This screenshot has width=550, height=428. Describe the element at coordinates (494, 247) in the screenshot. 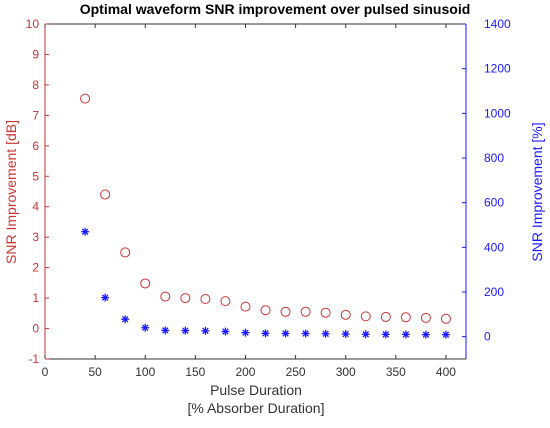

I see `y-tick-label-right: 400` at that location.